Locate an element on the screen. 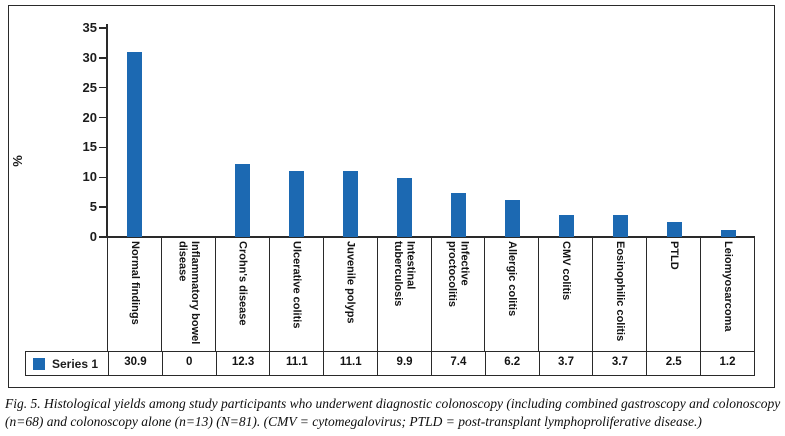  category-cell: Leiomyosarcoma is located at coordinates (728, 294).